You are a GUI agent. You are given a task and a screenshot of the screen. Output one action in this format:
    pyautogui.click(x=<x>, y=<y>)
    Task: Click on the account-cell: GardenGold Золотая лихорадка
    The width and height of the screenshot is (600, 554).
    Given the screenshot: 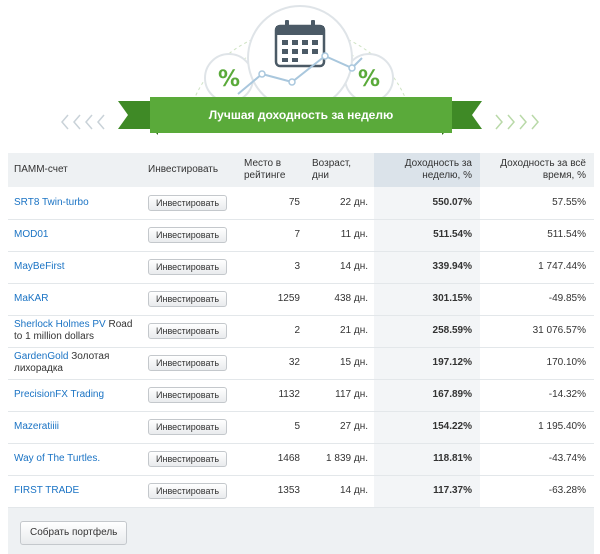 What is the action you would take?
    pyautogui.click(x=75, y=363)
    